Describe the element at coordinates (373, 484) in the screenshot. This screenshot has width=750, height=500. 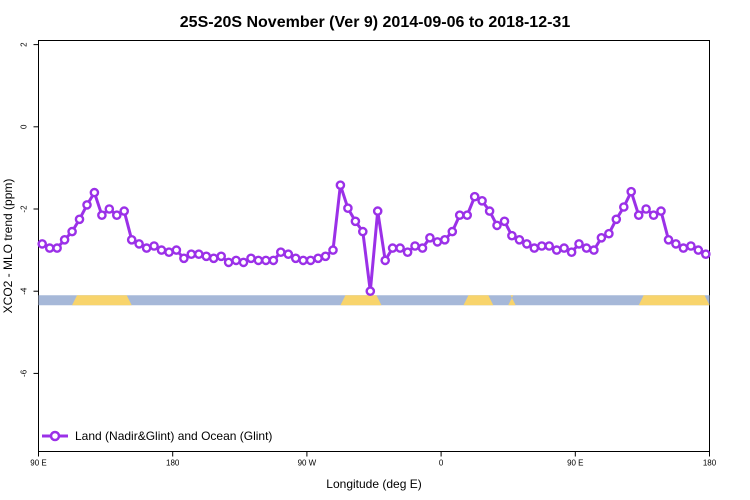
I see `x-axis-label: Longitude (deg E)` at that location.